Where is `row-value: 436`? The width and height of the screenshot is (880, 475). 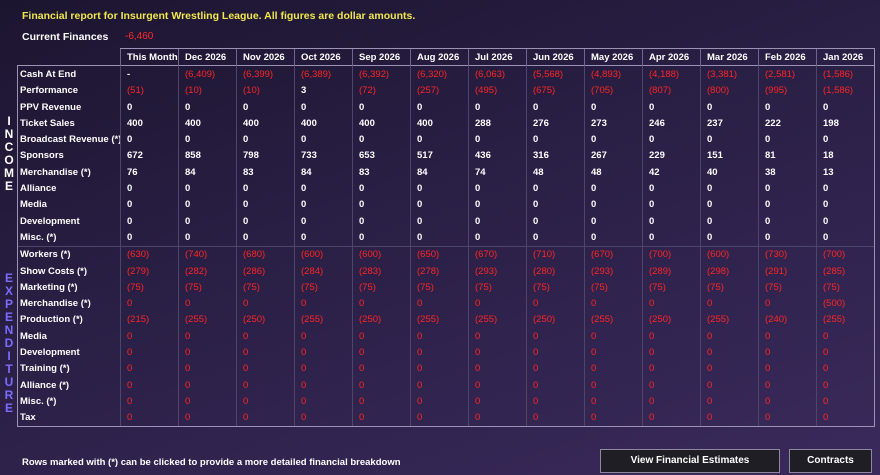 row-value: 436 is located at coordinates (497, 156).